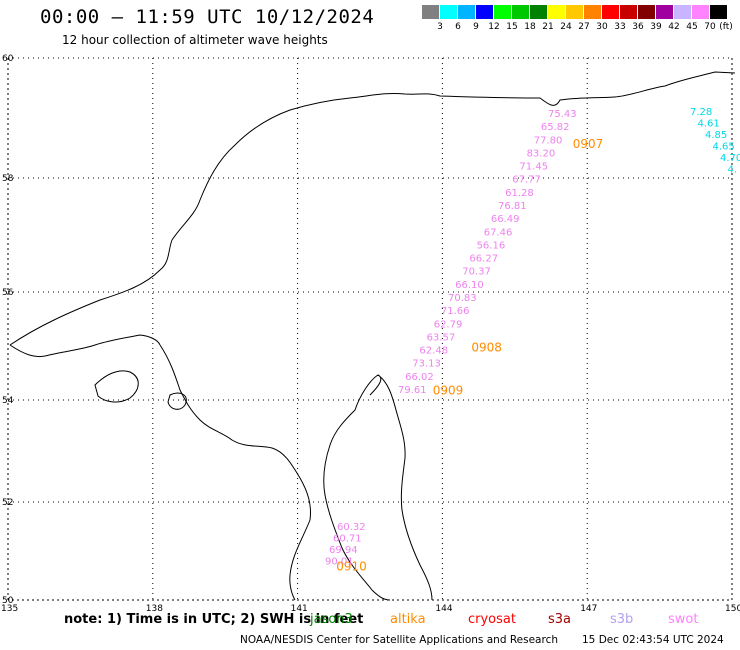 The height and width of the screenshot is (650, 740). I want to click on legend-unit: (ft), so click(726, 27).